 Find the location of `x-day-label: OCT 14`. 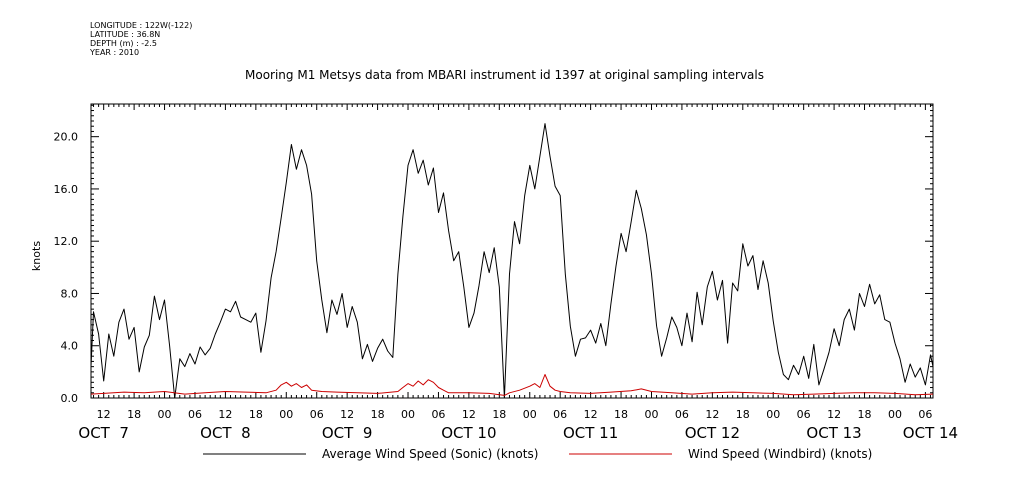

x-day-label: OCT 14 is located at coordinates (930, 433).